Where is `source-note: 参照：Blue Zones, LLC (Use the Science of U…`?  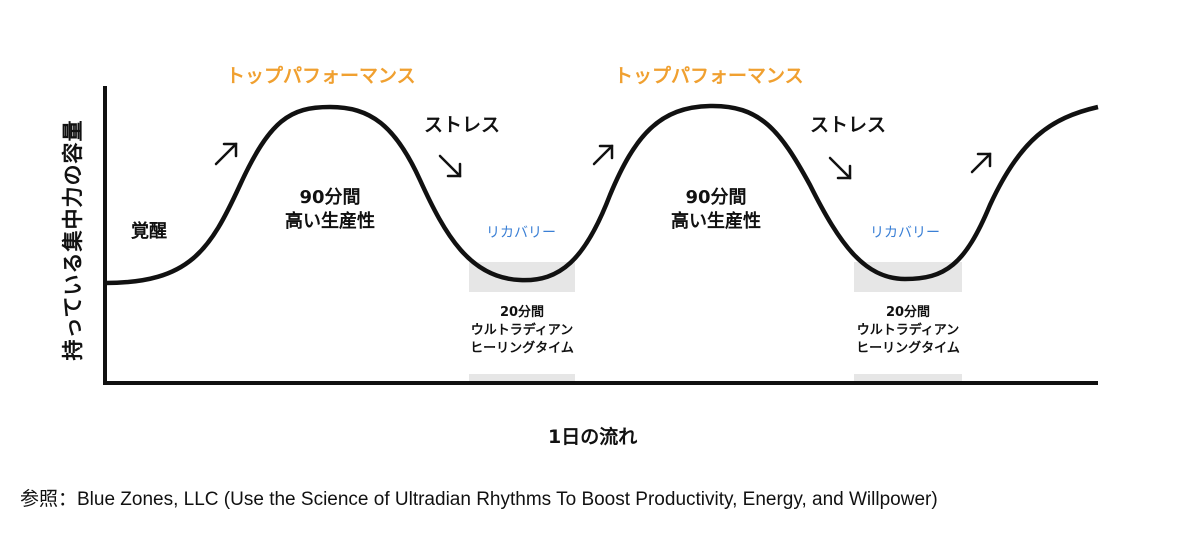 source-note: 参照：Blue Zones, LLC (Use the Science of U… is located at coordinates (479, 499).